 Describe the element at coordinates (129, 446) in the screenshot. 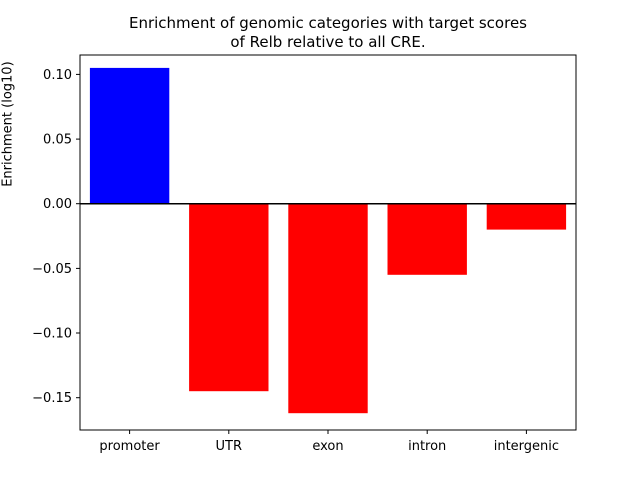

I see `x-tick-label: promoter` at that location.